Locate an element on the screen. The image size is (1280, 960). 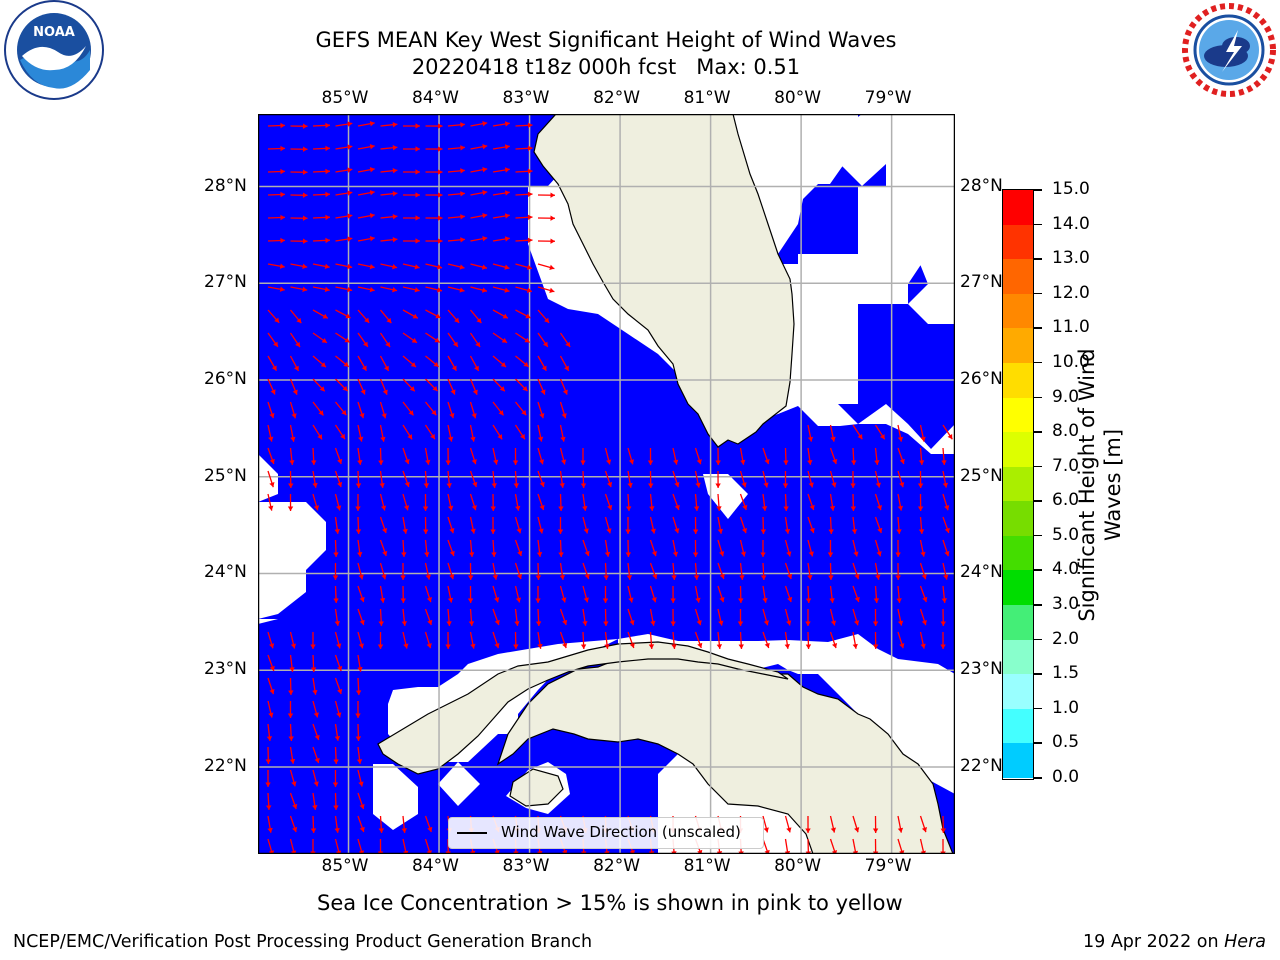
lat-tick-left: 26°N is located at coordinates (225, 379).